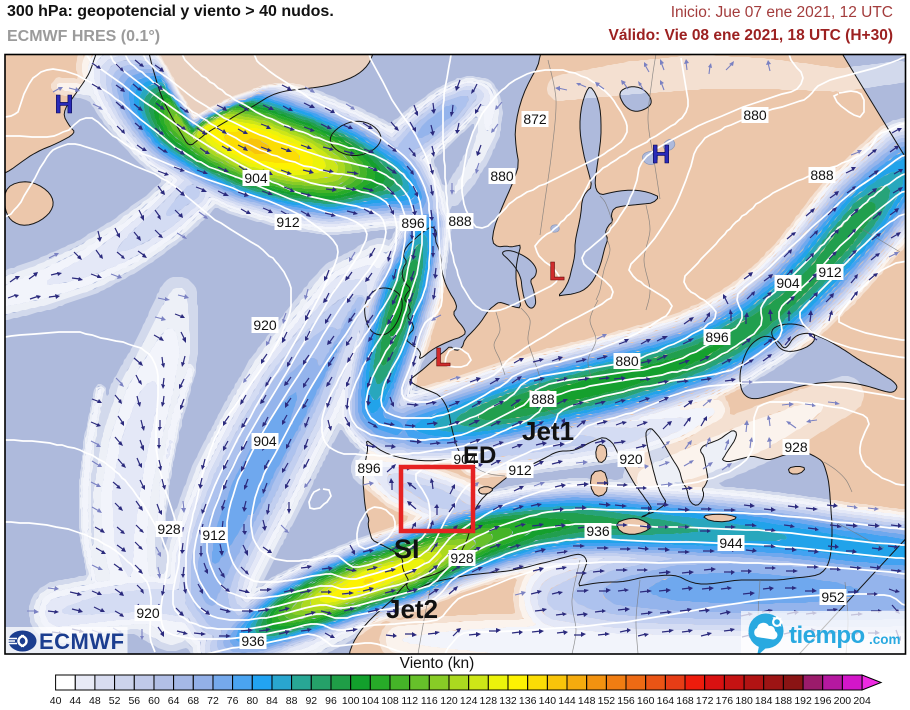  What do you see at coordinates (626, 701) in the screenshot?
I see `svg-text: 156` at bounding box center [626, 701].